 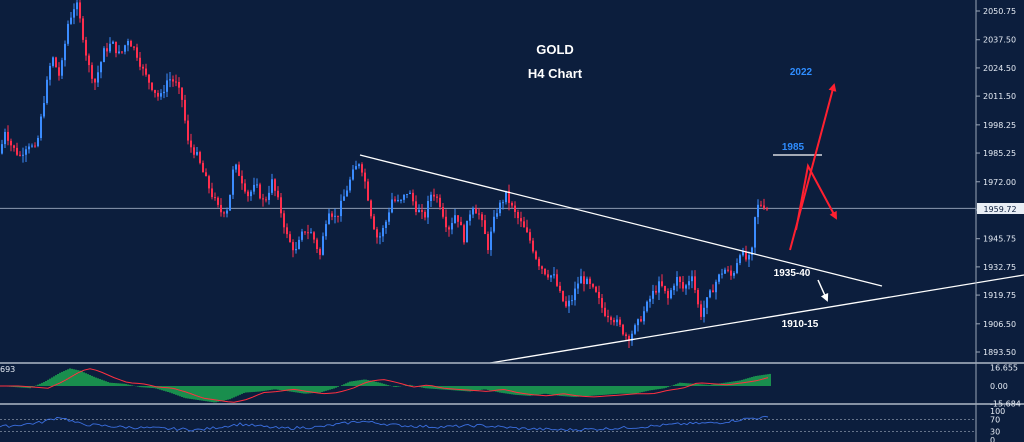 I want to click on price-tick-label: 1893.50, so click(x=999, y=352).